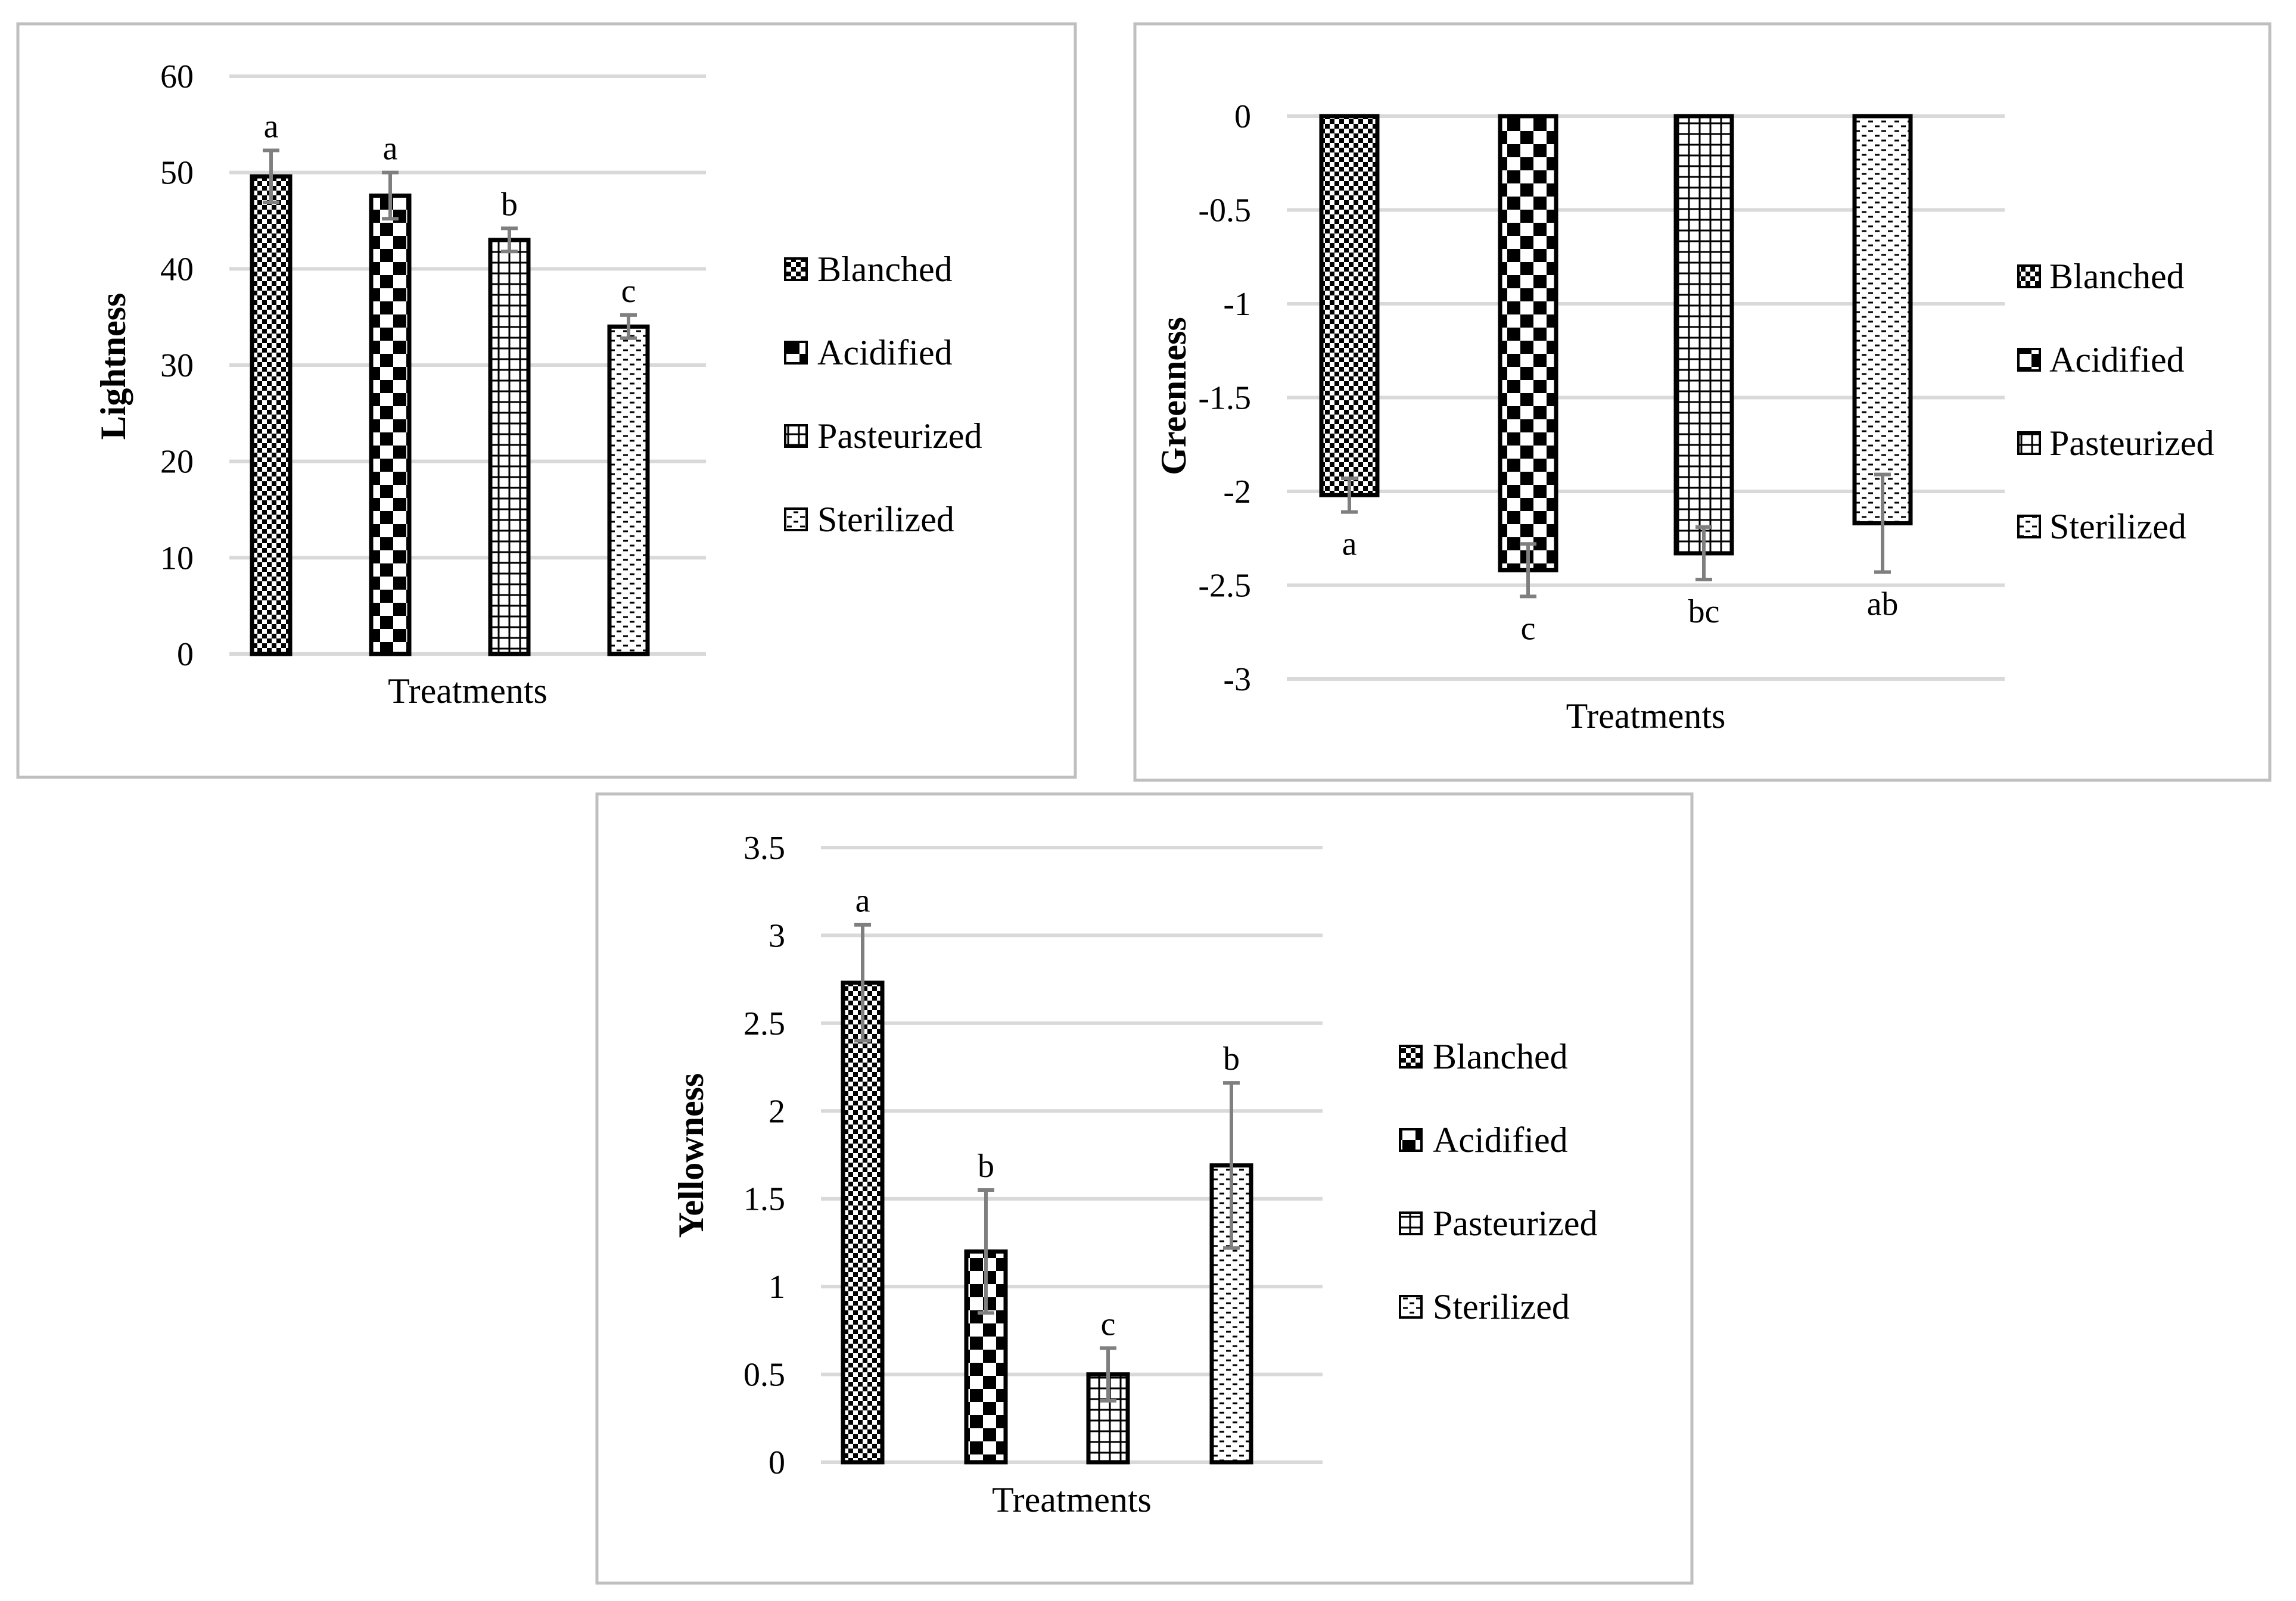 This screenshot has width=2296, height=1601. What do you see at coordinates (1173, 396) in the screenshot?
I see `y-axis-title: Greenness` at bounding box center [1173, 396].